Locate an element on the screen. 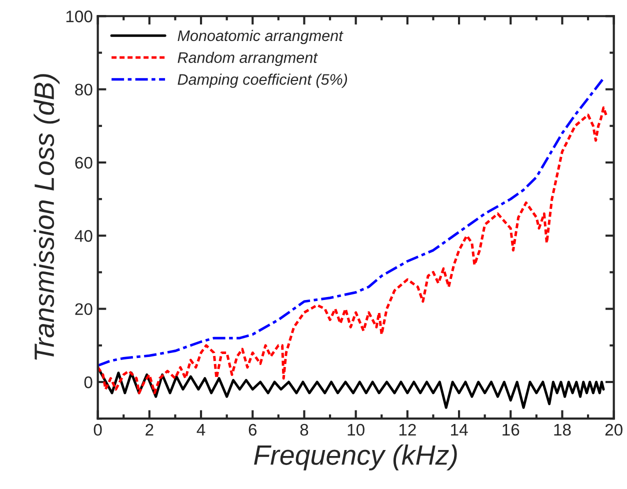 This screenshot has height=489, width=627. legend-label: Damping coefficient (5%) is located at coordinates (263, 81).